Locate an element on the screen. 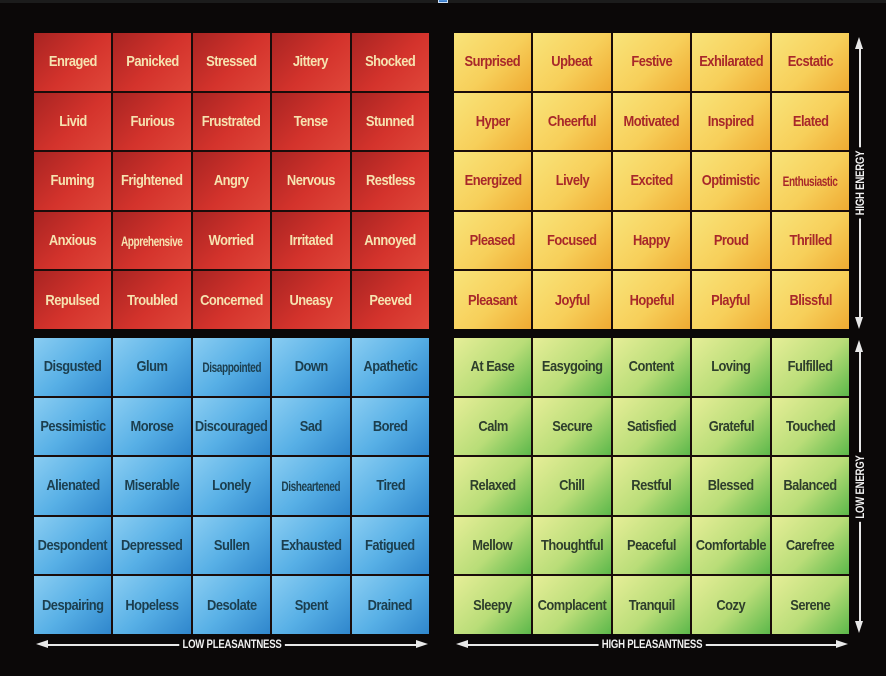 The width and height of the screenshot is (886, 676). emotion-cell-grateful: Grateful is located at coordinates (731, 426).